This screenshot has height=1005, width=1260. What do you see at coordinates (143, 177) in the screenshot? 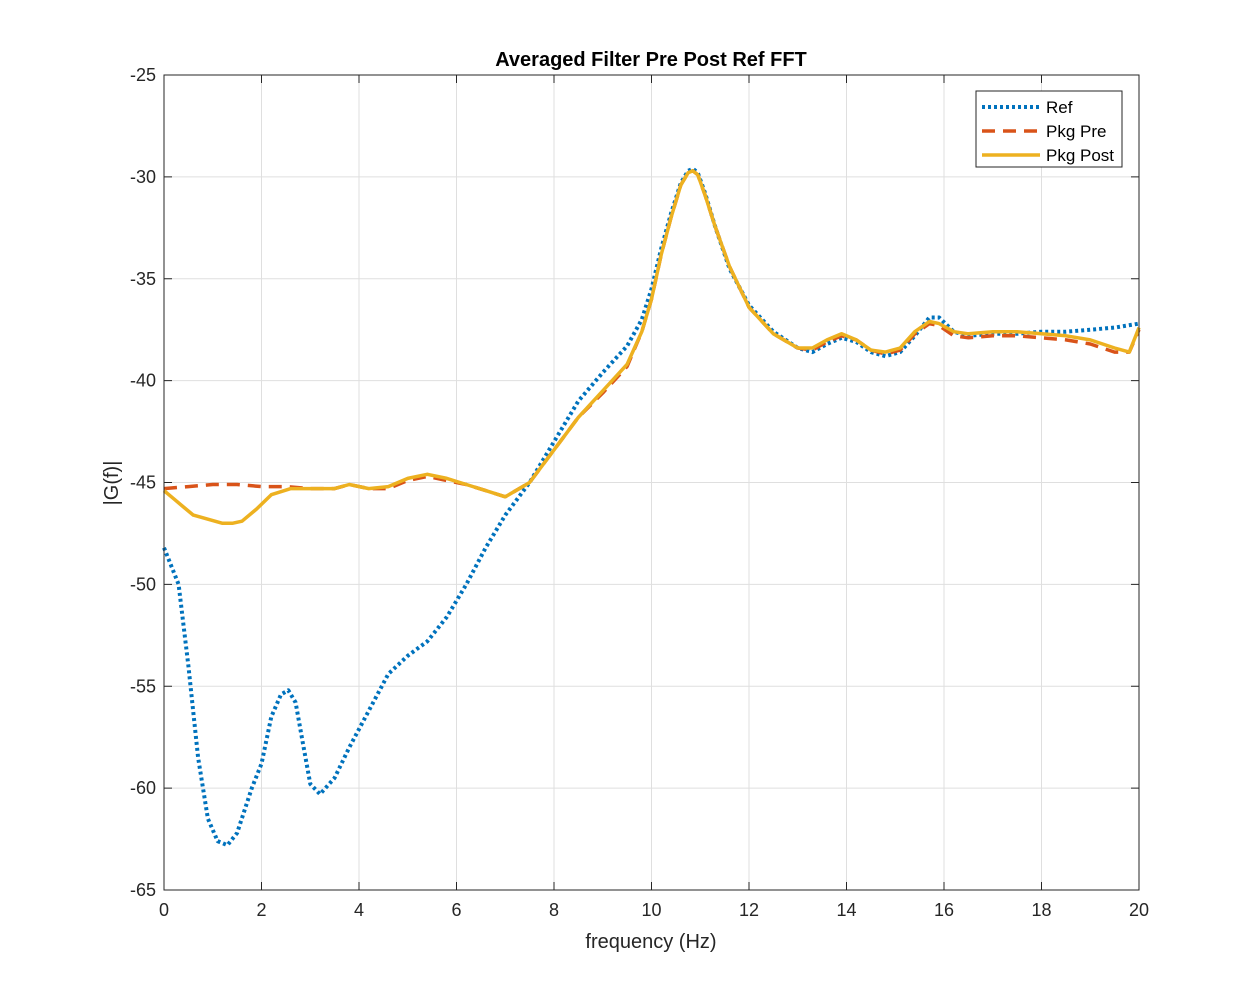
I see `y-tick-label: -30` at bounding box center [143, 177].